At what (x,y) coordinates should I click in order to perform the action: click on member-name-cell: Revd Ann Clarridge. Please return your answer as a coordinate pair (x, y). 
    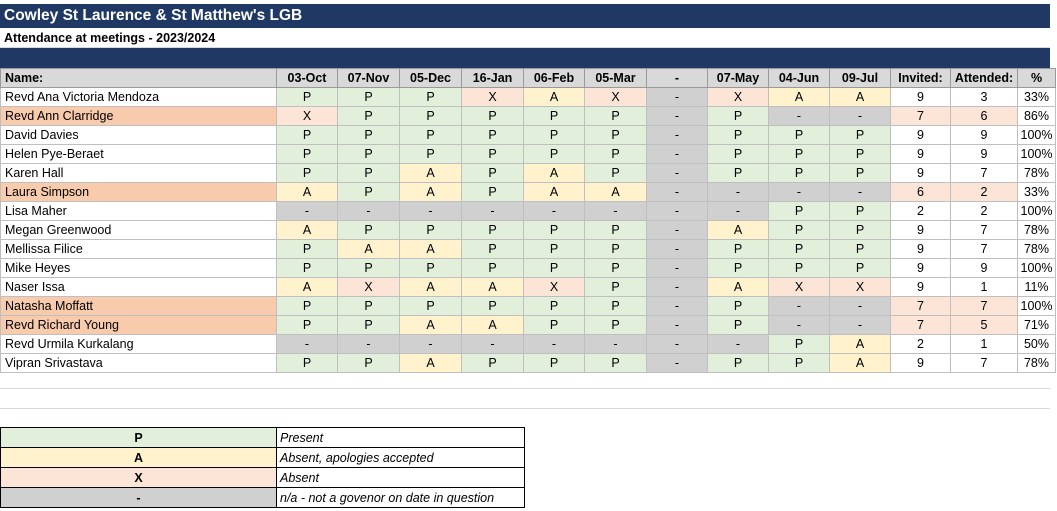
    Looking at the image, I should click on (138, 116).